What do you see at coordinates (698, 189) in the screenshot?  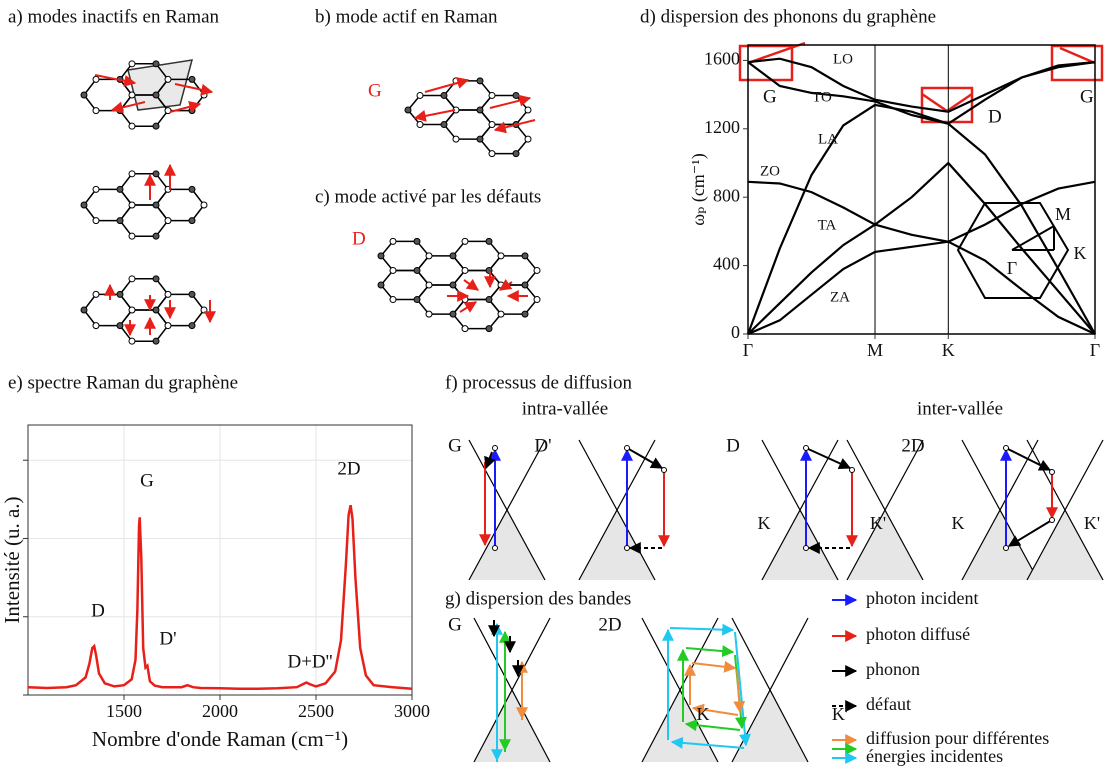 I see `y-axis-label: ωₚ (cm⁻¹)` at bounding box center [698, 189].